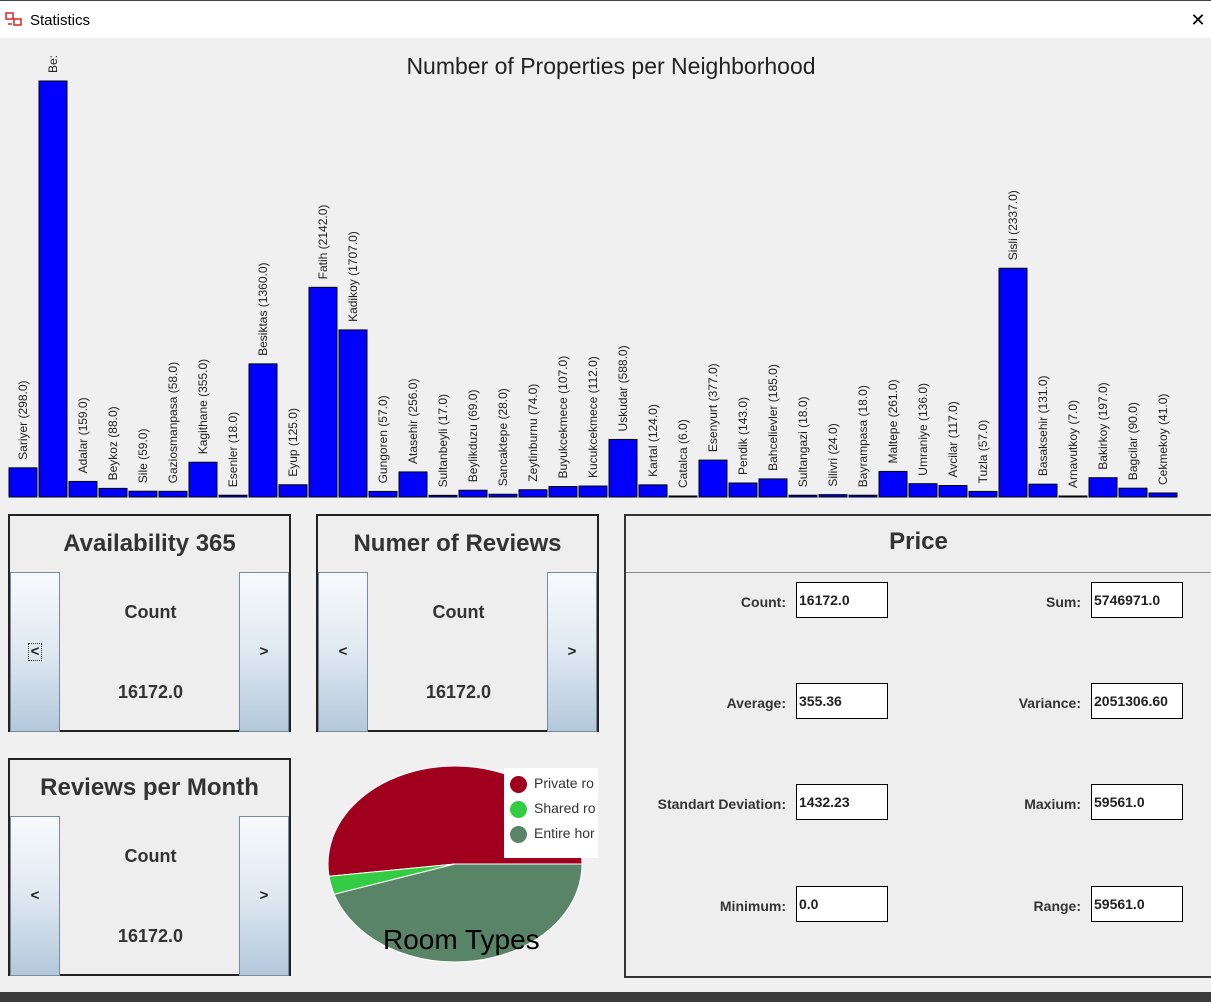  I want to click on bar-label-avcilar: Avcilar (117.0), so click(953, 439).